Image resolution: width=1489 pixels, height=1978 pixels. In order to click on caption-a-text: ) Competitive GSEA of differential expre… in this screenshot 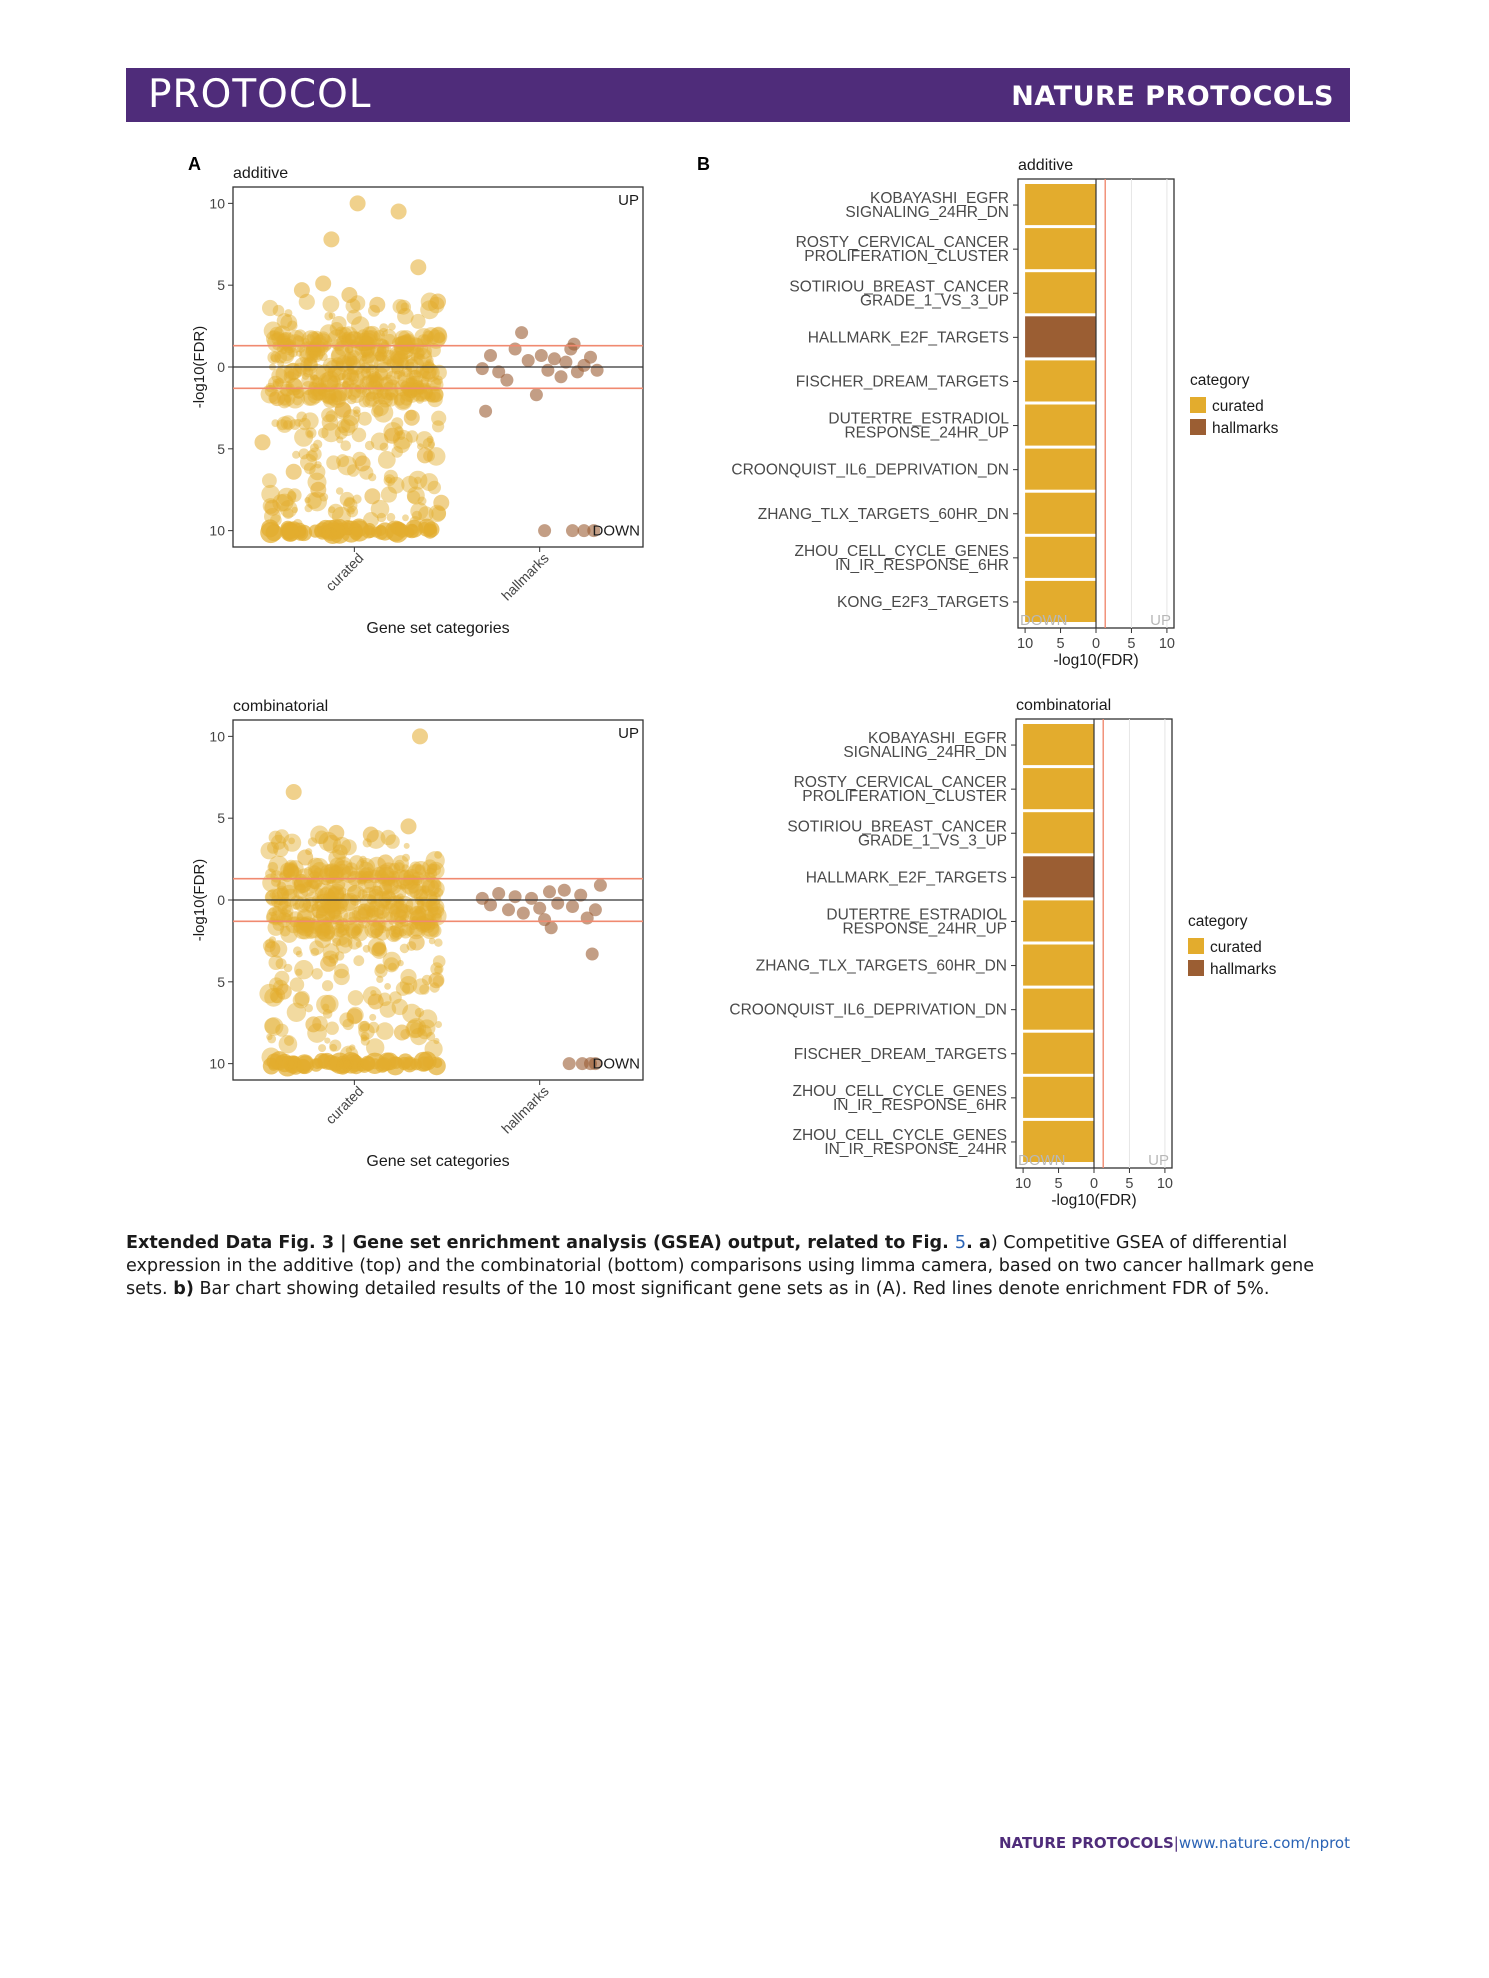, I will do `click(720, 1266)`.